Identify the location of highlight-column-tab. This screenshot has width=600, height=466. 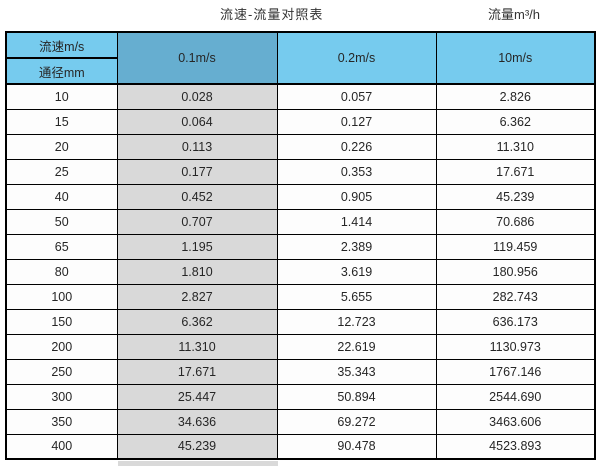
(198, 463).